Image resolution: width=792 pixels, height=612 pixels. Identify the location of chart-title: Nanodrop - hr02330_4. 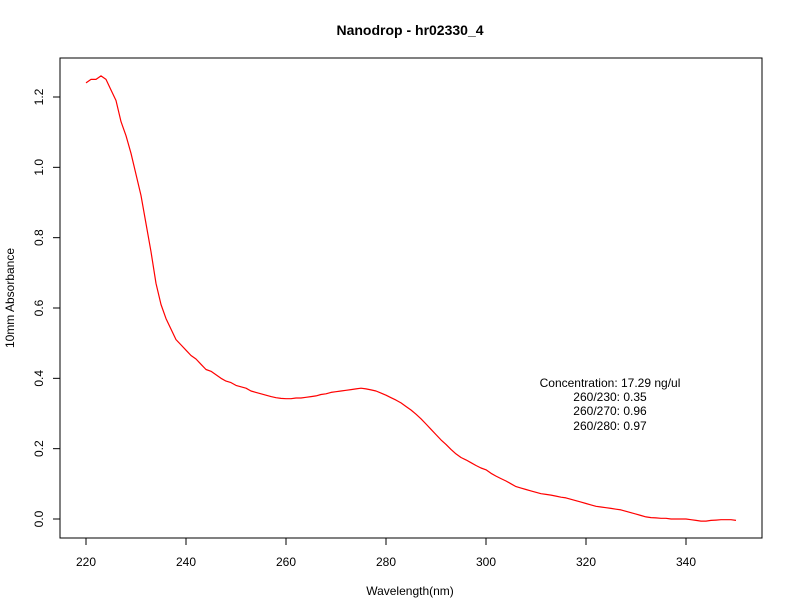
(409, 30).